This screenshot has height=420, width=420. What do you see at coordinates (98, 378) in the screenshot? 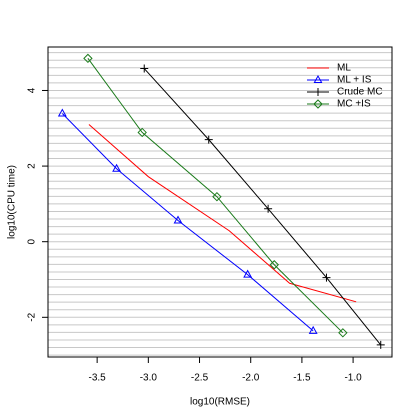
I see `x-tick-label: -3.5` at bounding box center [98, 378].